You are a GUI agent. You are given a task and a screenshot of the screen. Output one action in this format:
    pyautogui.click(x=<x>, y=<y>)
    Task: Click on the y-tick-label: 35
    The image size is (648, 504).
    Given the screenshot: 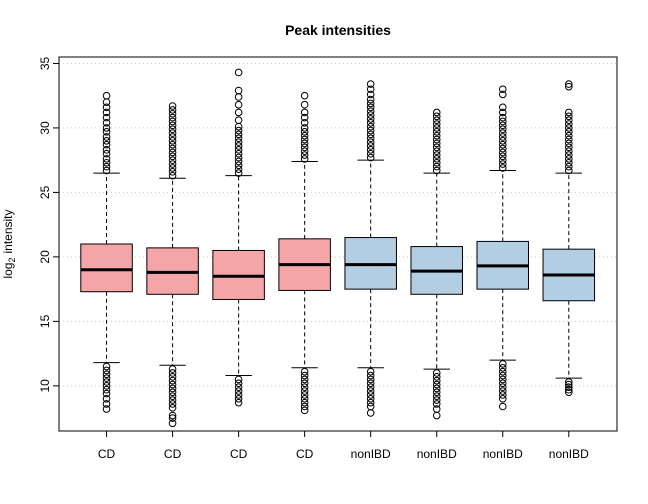 What is the action you would take?
    pyautogui.click(x=45, y=63)
    